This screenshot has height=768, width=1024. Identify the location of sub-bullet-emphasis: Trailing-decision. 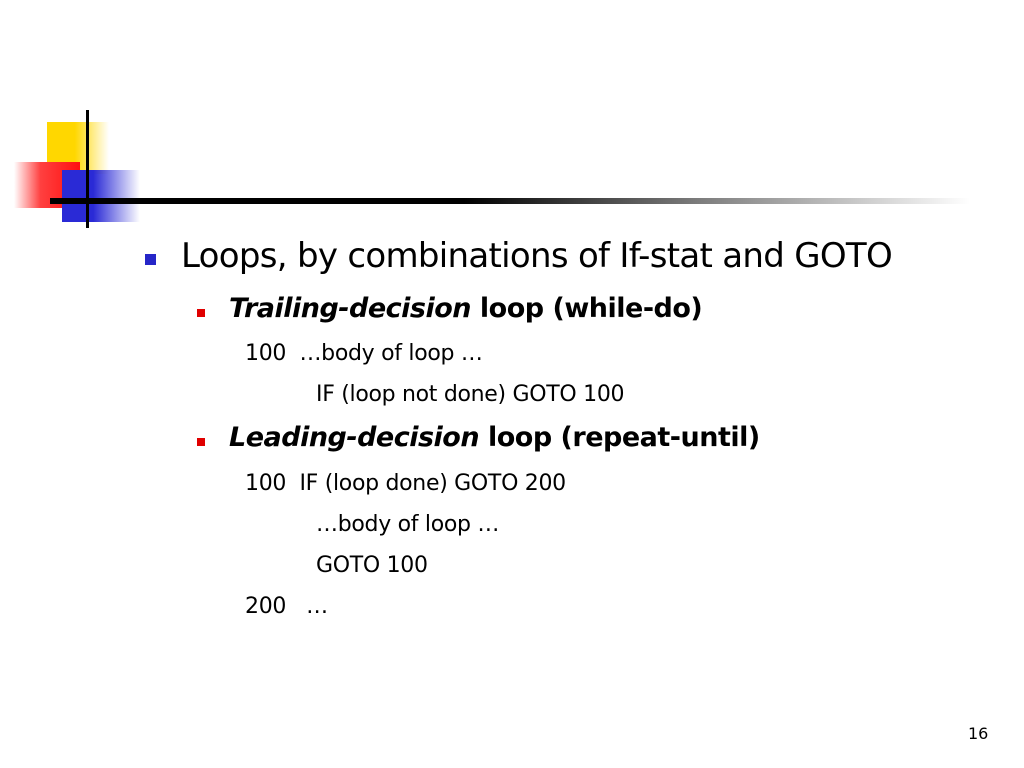
(350, 308).